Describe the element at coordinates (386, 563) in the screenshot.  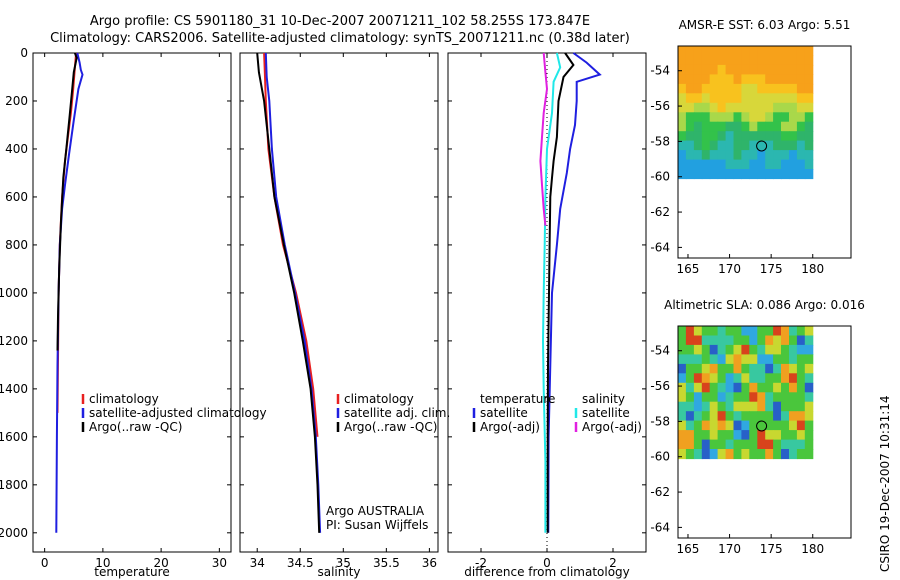
I see `x-tick-label: 35.5` at that location.